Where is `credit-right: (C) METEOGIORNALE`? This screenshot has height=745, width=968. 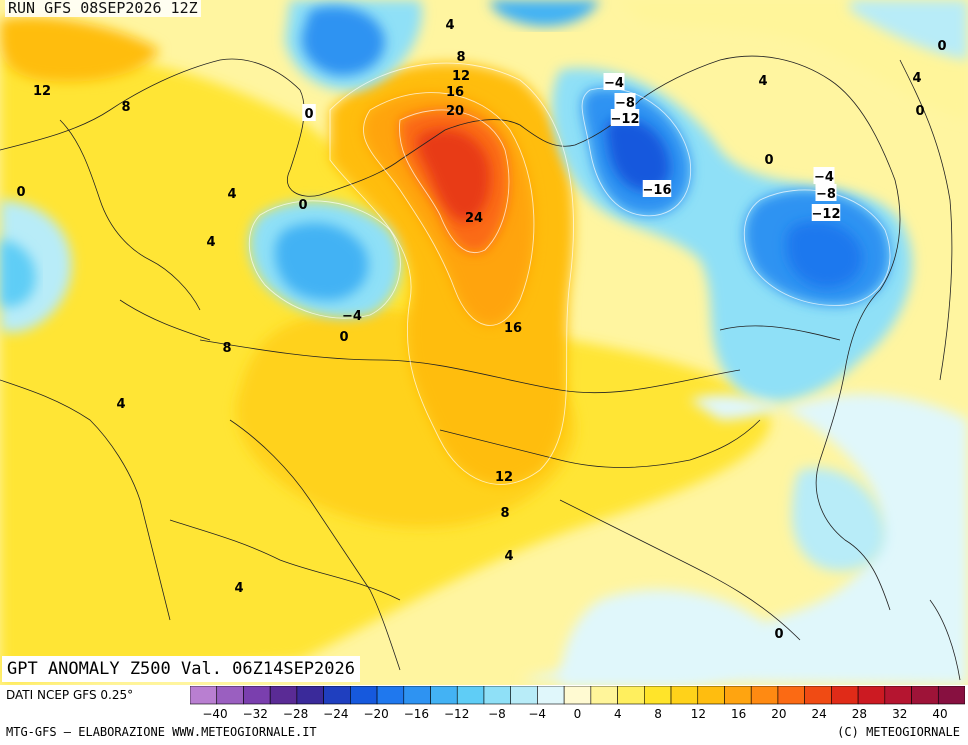 credit-right: (C) METEOGIORNALE is located at coordinates (898, 732).